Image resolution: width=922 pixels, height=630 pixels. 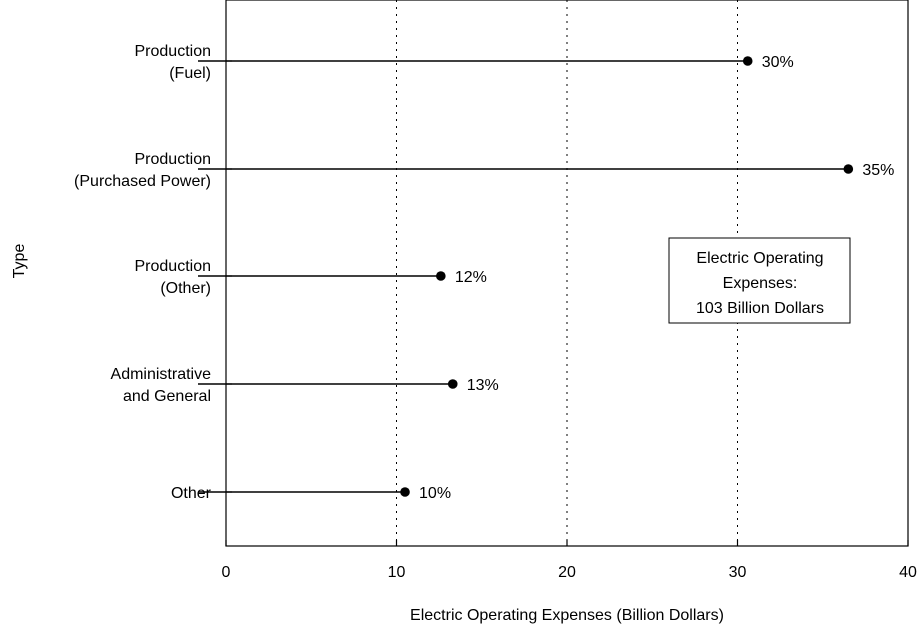 What do you see at coordinates (435, 493) in the screenshot?
I see `value-label: 10%` at bounding box center [435, 493].